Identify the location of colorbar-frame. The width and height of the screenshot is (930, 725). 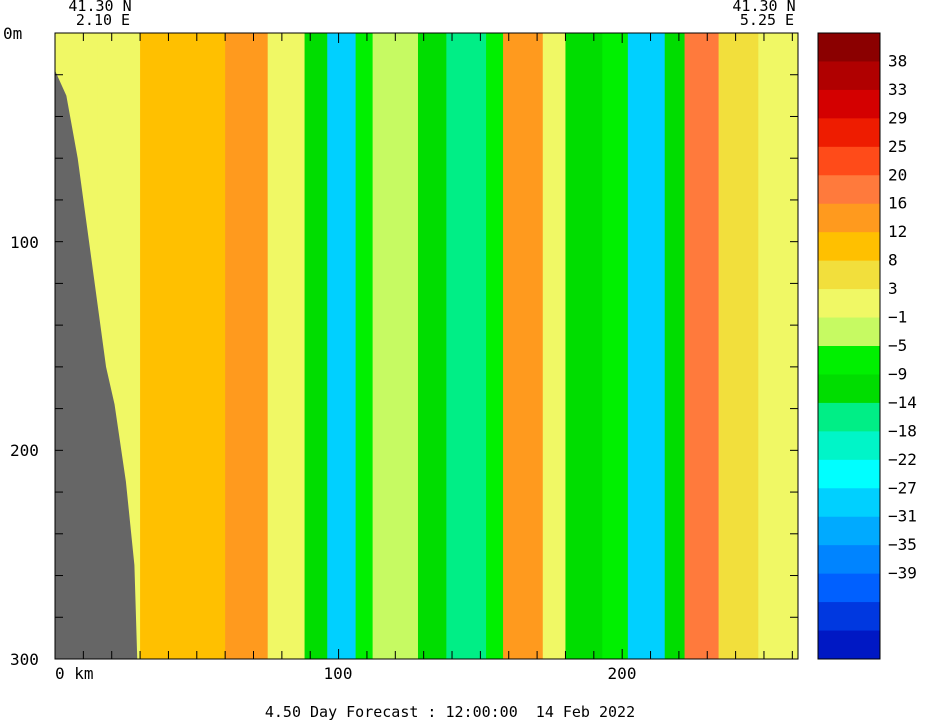
(849, 346).